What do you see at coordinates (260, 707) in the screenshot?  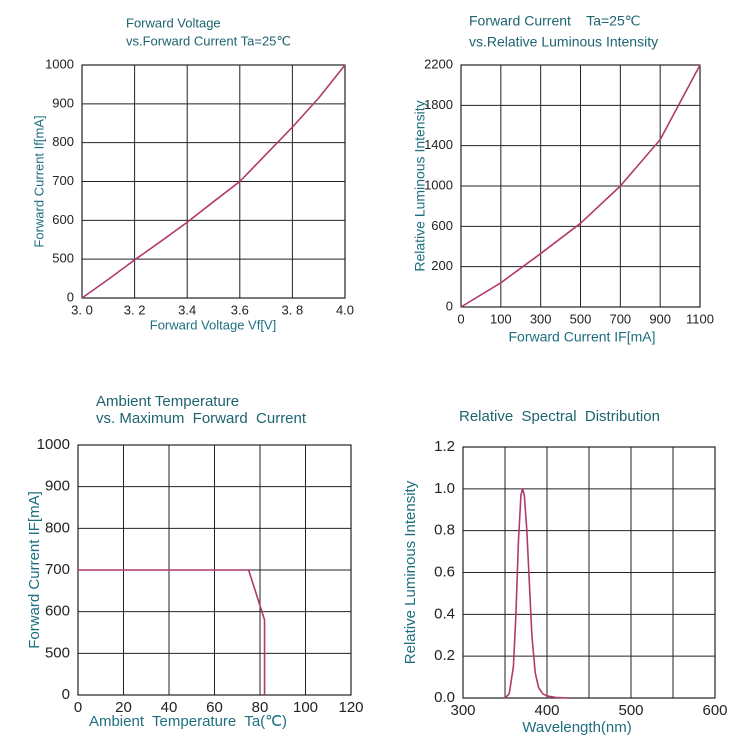 I see `x-tick-label: 80` at bounding box center [260, 707].